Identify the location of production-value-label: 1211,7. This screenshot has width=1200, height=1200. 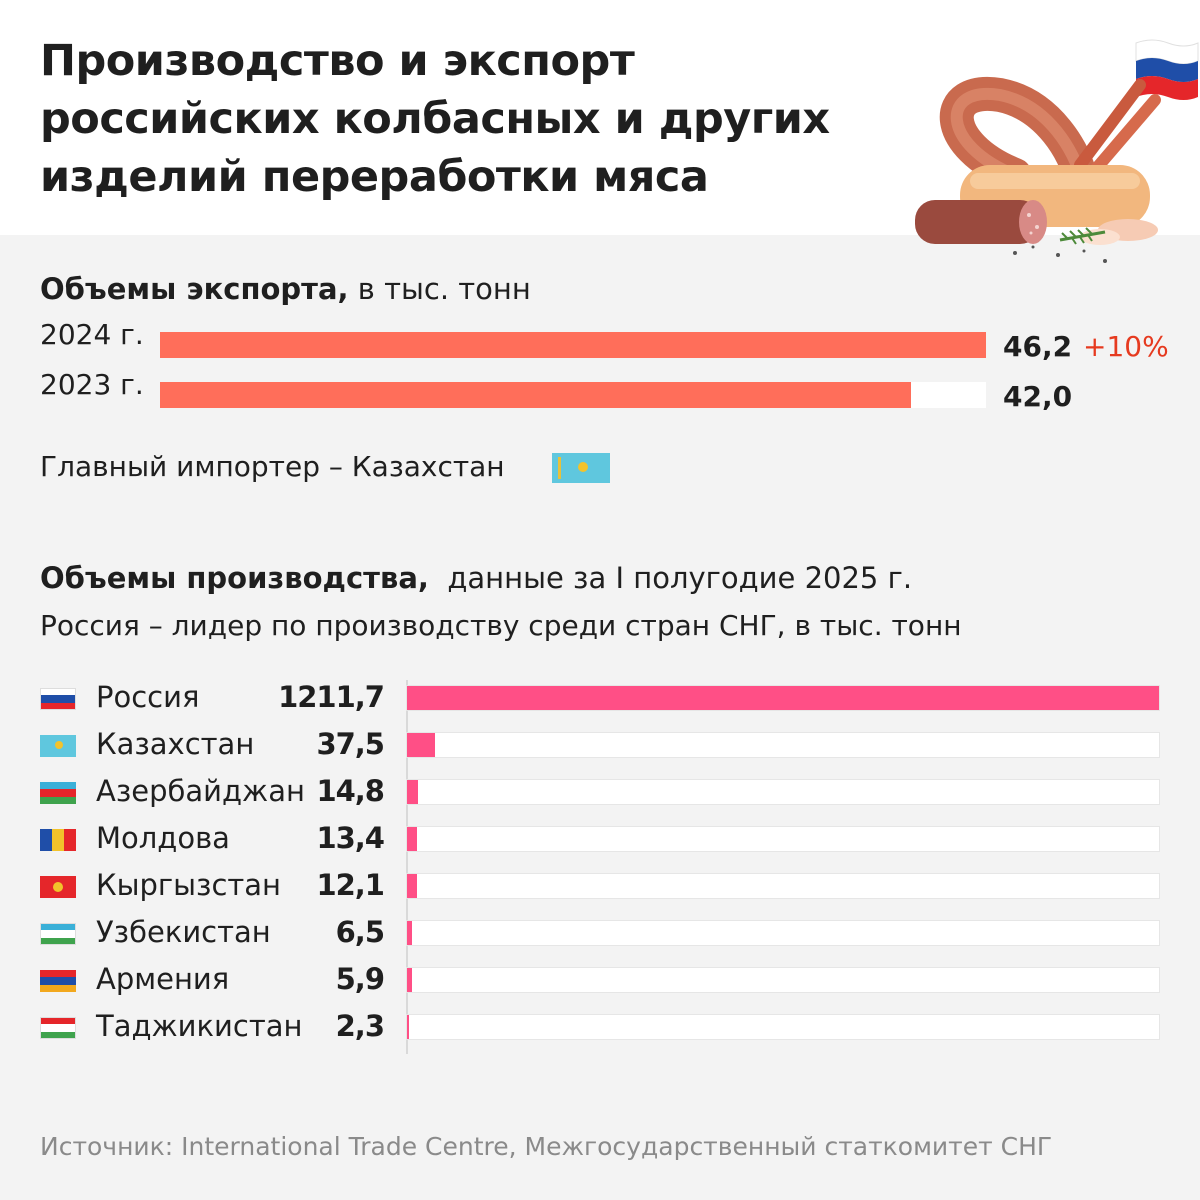
(331, 697).